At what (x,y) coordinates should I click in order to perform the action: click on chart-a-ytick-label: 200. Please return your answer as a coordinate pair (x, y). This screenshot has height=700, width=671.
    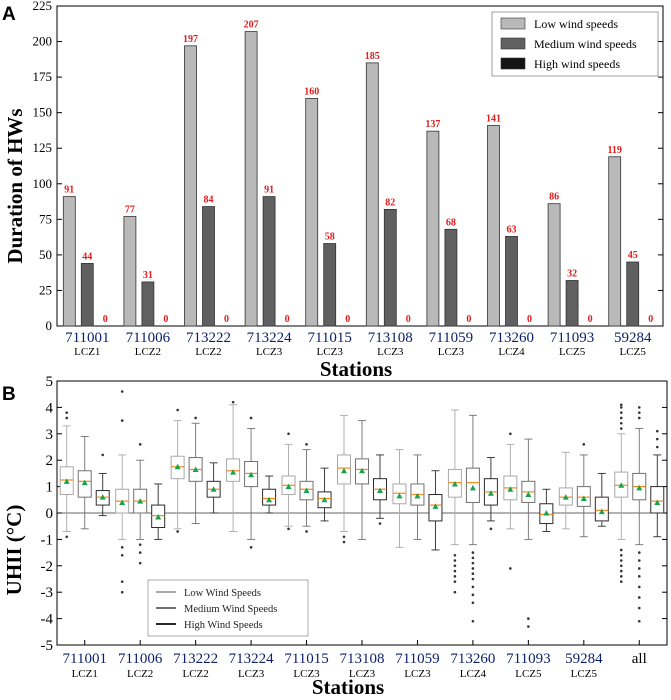
    Looking at the image, I should click on (43, 41).